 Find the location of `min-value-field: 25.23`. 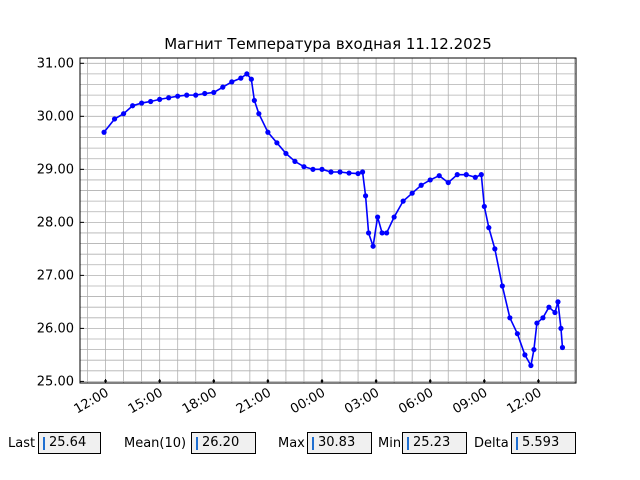

min-value-field: 25.23 is located at coordinates (434, 443).